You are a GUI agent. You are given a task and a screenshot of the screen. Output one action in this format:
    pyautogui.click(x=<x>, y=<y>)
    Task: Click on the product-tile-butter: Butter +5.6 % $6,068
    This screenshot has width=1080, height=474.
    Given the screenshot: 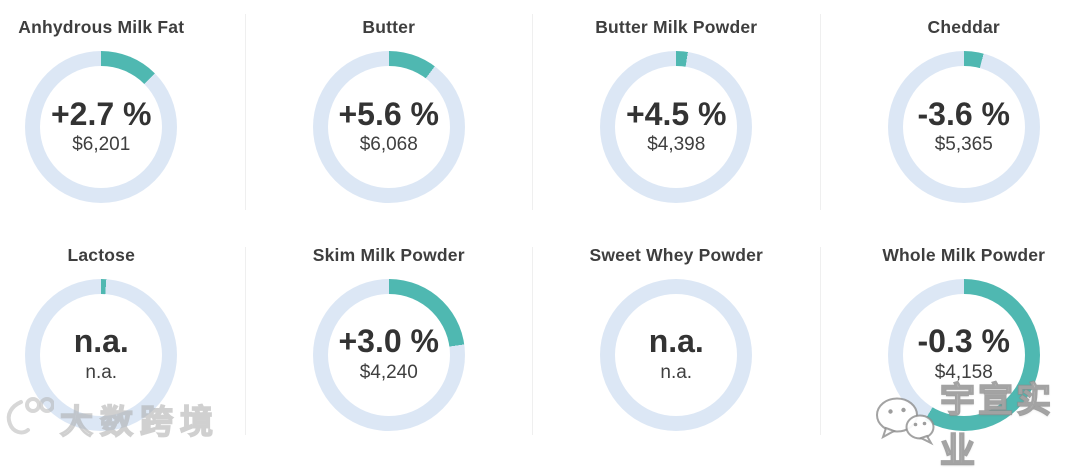 What is the action you would take?
    pyautogui.click(x=389, y=114)
    